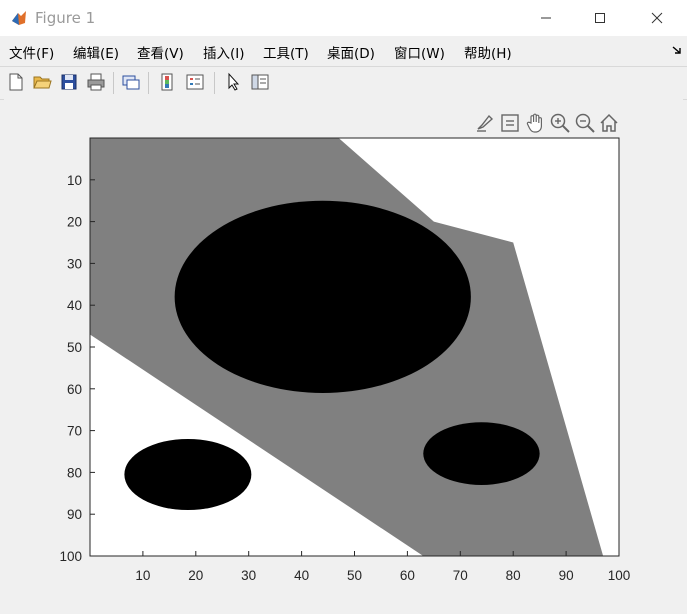 Image resolution: width=687 pixels, height=614 pixels. What do you see at coordinates (74, 389) in the screenshot?
I see `y-tick-label: 60` at bounding box center [74, 389].